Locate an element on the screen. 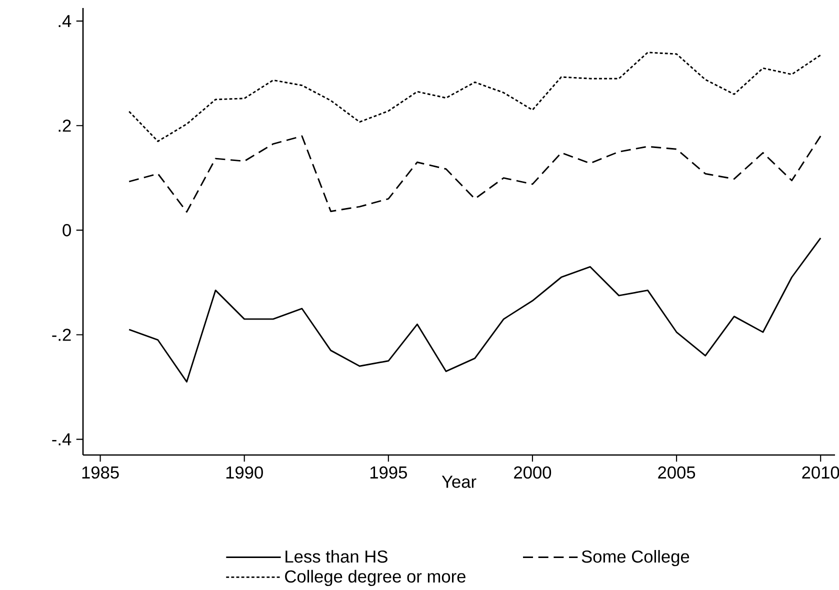 Image resolution: width=839 pixels, height=590 pixels. x-tick-label: 1985 is located at coordinates (100, 472).